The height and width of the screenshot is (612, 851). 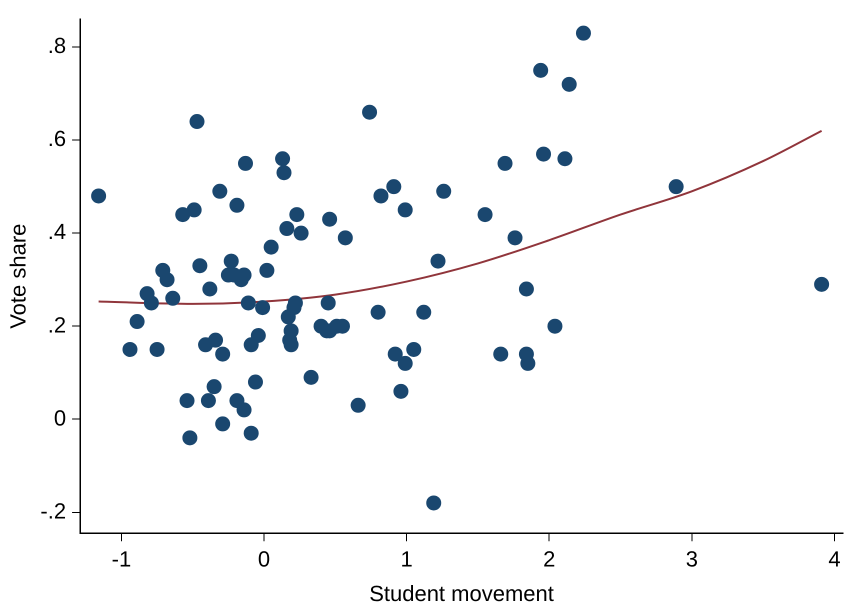 I want to click on x-tick-label: 2, so click(x=549, y=559).